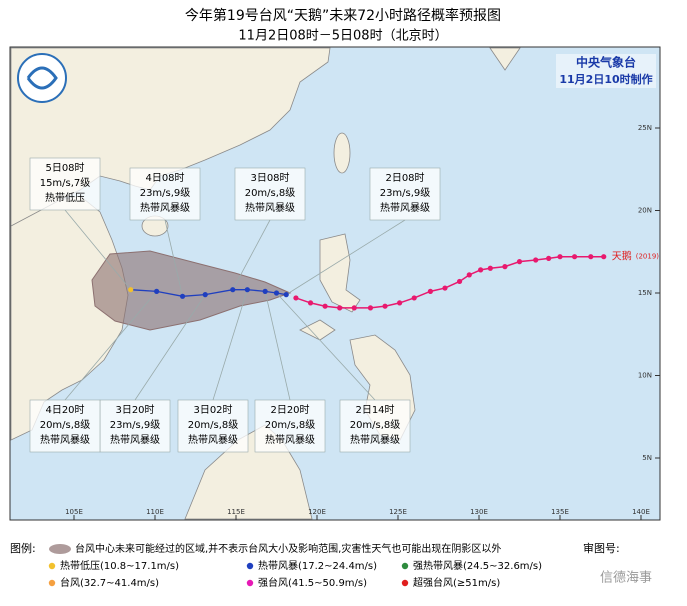  Describe the element at coordinates (312, 582) in the screenshot. I see `legend-label: 强台风(41.5~50.9m/s)` at that location.